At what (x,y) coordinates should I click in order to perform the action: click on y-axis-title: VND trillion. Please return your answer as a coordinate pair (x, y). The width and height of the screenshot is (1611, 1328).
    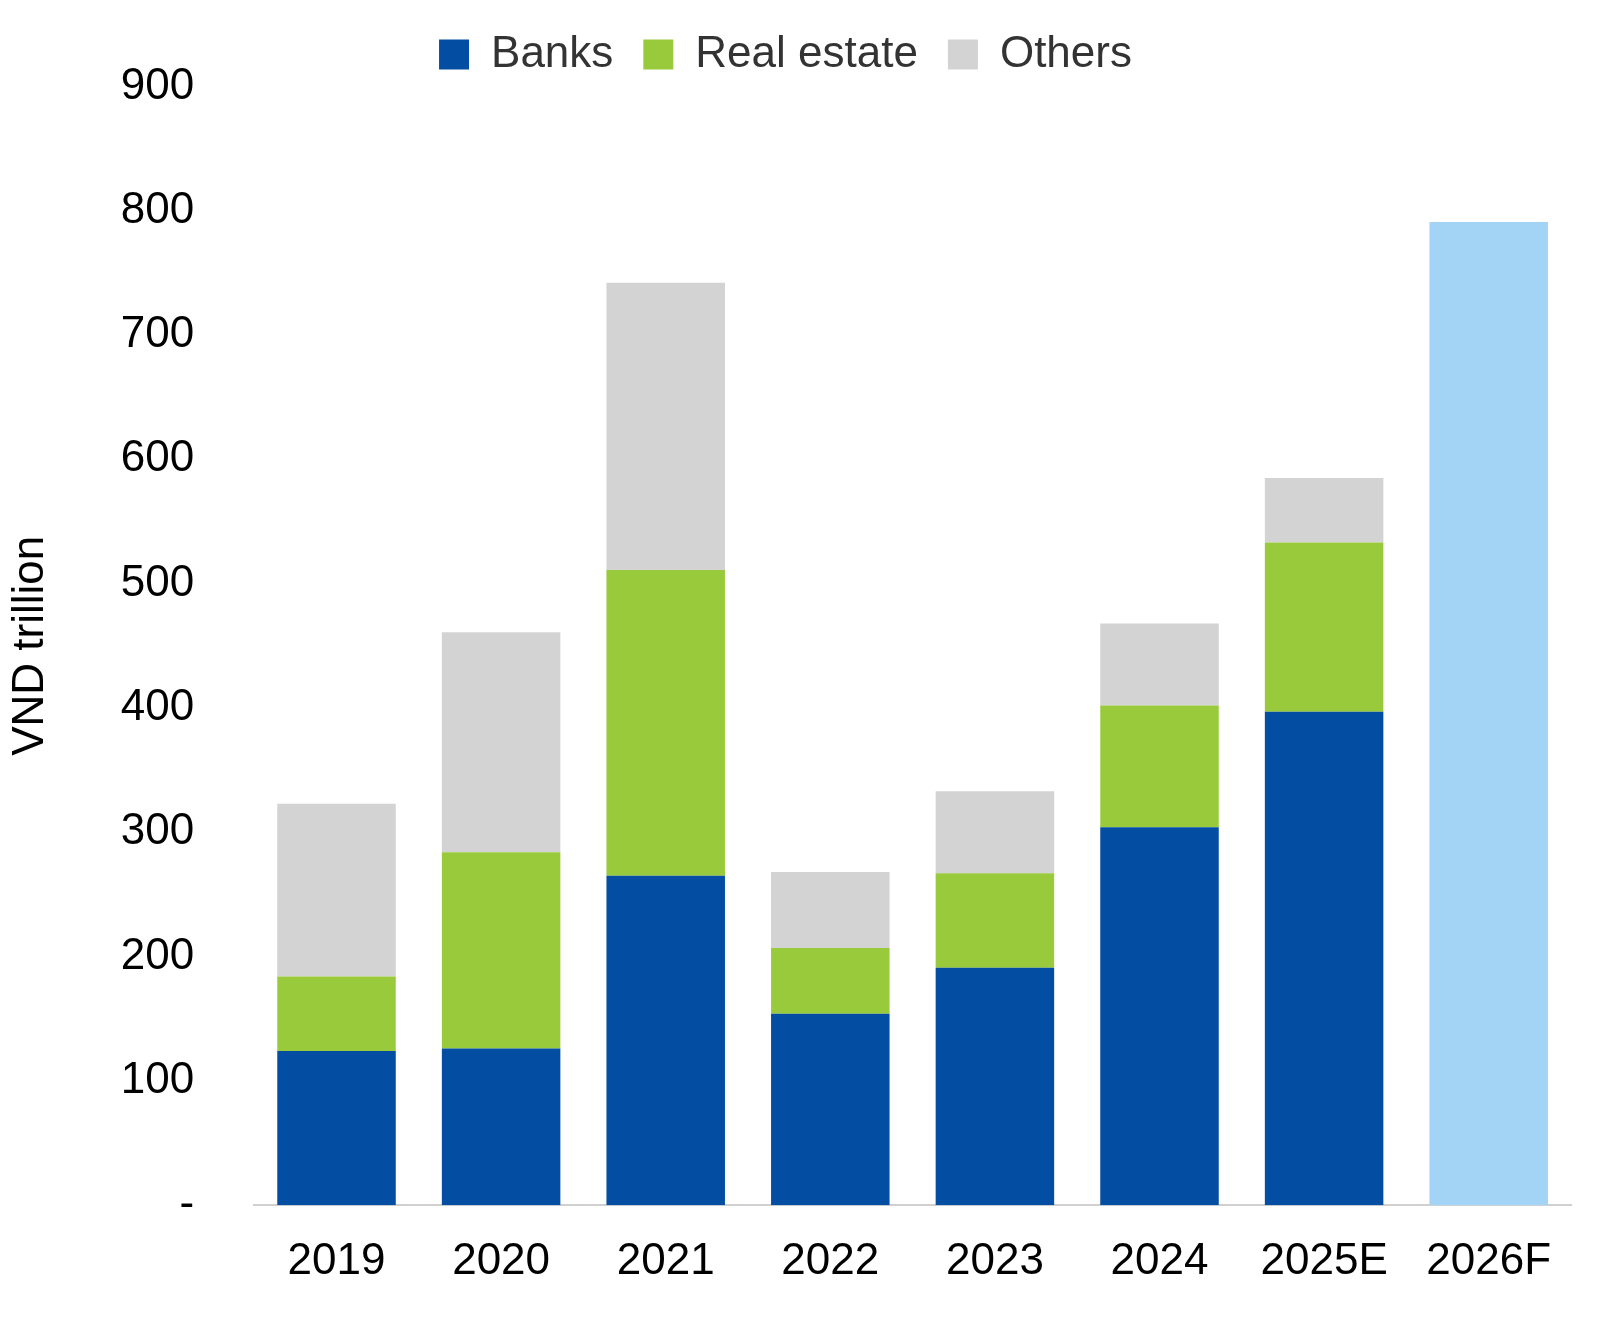
    Looking at the image, I should click on (27, 645).